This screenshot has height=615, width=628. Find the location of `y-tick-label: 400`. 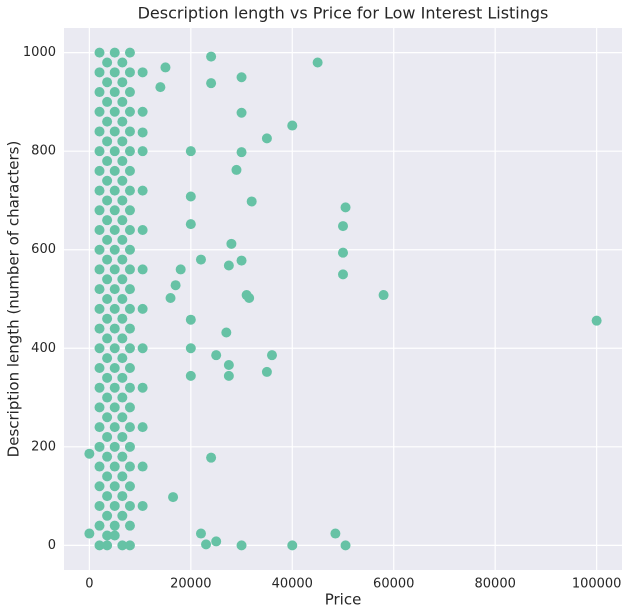

y-tick-label: 400 is located at coordinates (43, 348).